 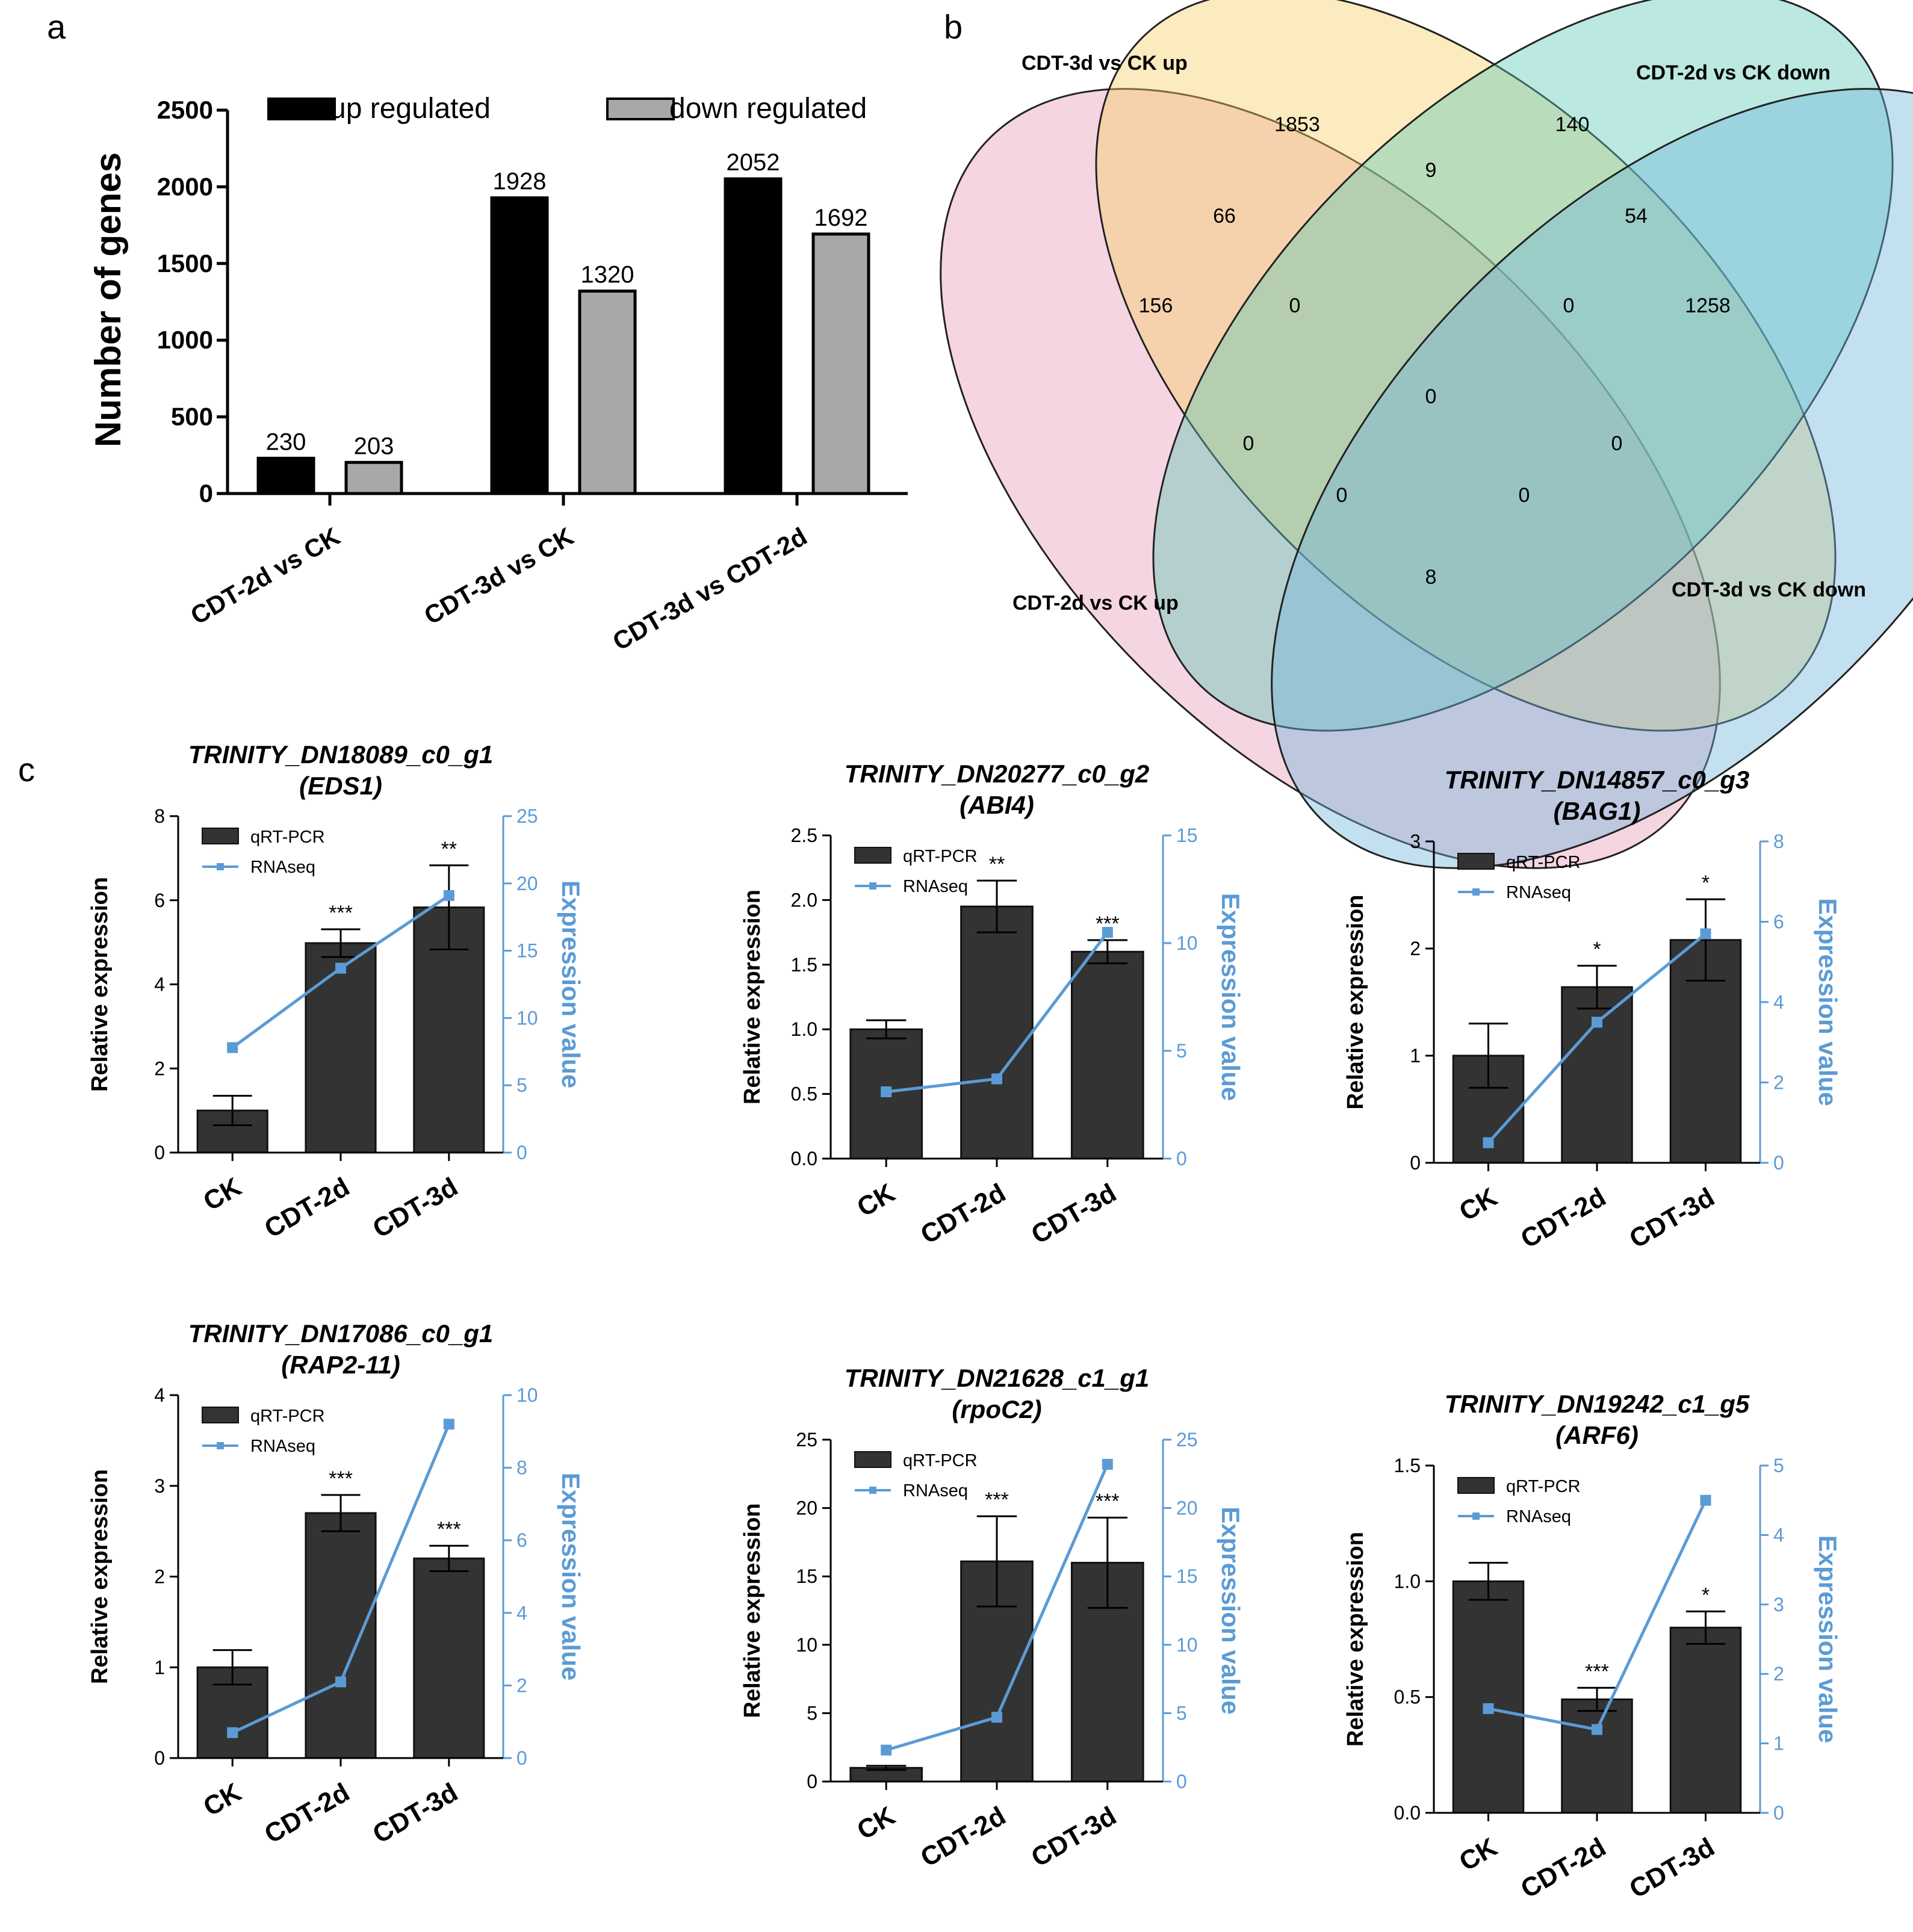 What do you see at coordinates (812, 1713) in the screenshot?
I see `y-tick-label: 5` at bounding box center [812, 1713].